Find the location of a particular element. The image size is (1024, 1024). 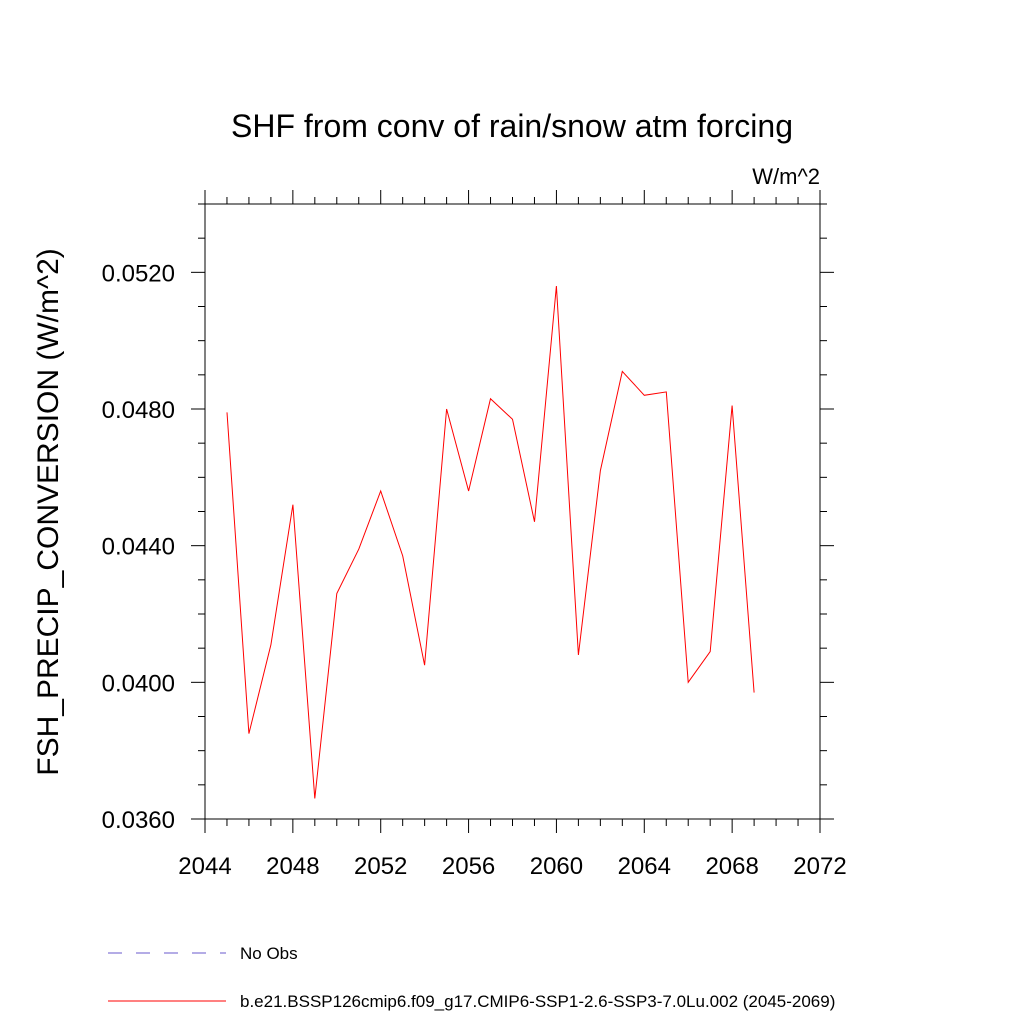

x-tick-label: 2064 is located at coordinates (644, 866).